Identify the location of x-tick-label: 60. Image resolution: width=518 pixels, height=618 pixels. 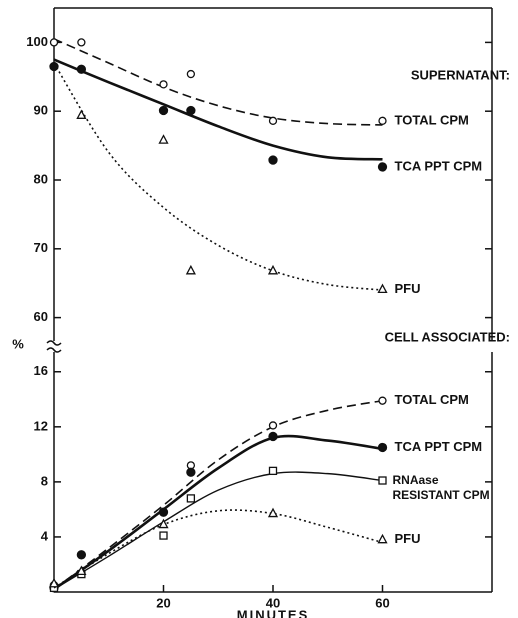
(382, 602).